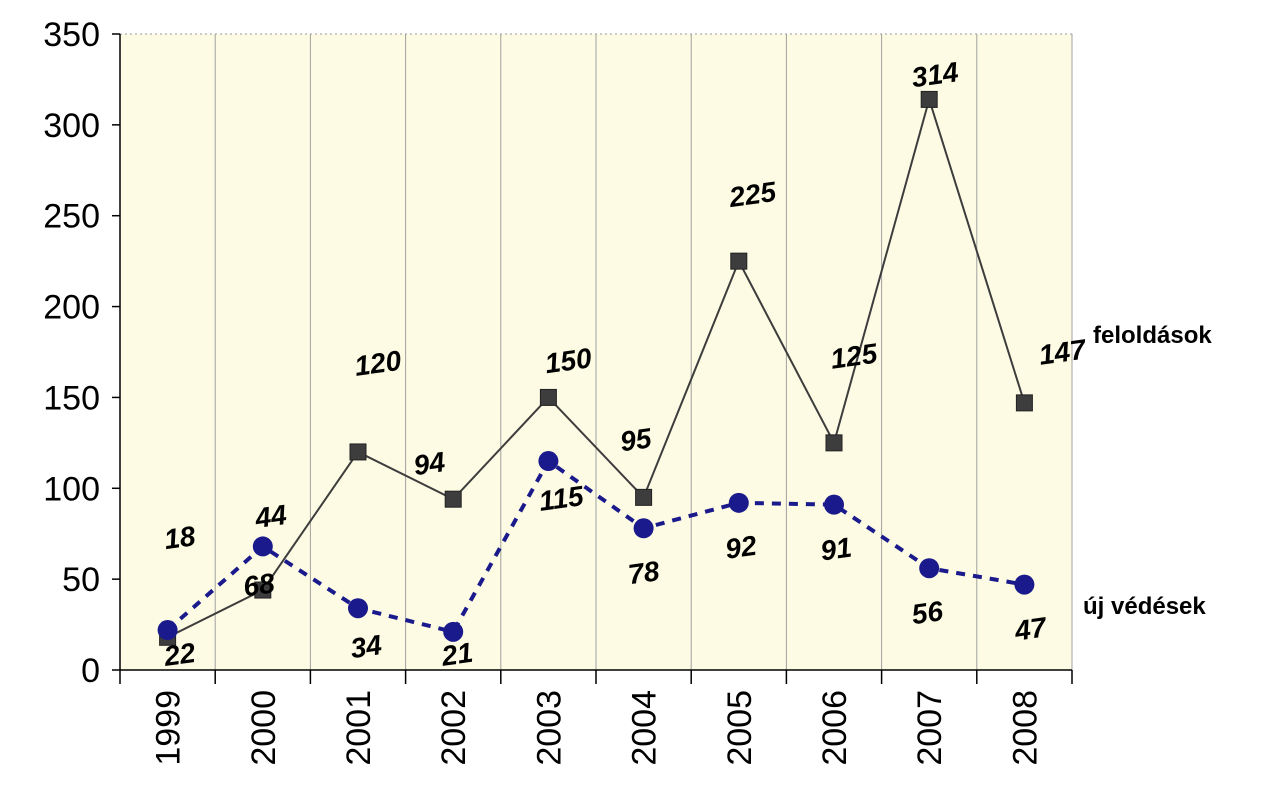  What do you see at coordinates (636, 439) in the screenshot?
I see `data-label-1: 95` at bounding box center [636, 439].